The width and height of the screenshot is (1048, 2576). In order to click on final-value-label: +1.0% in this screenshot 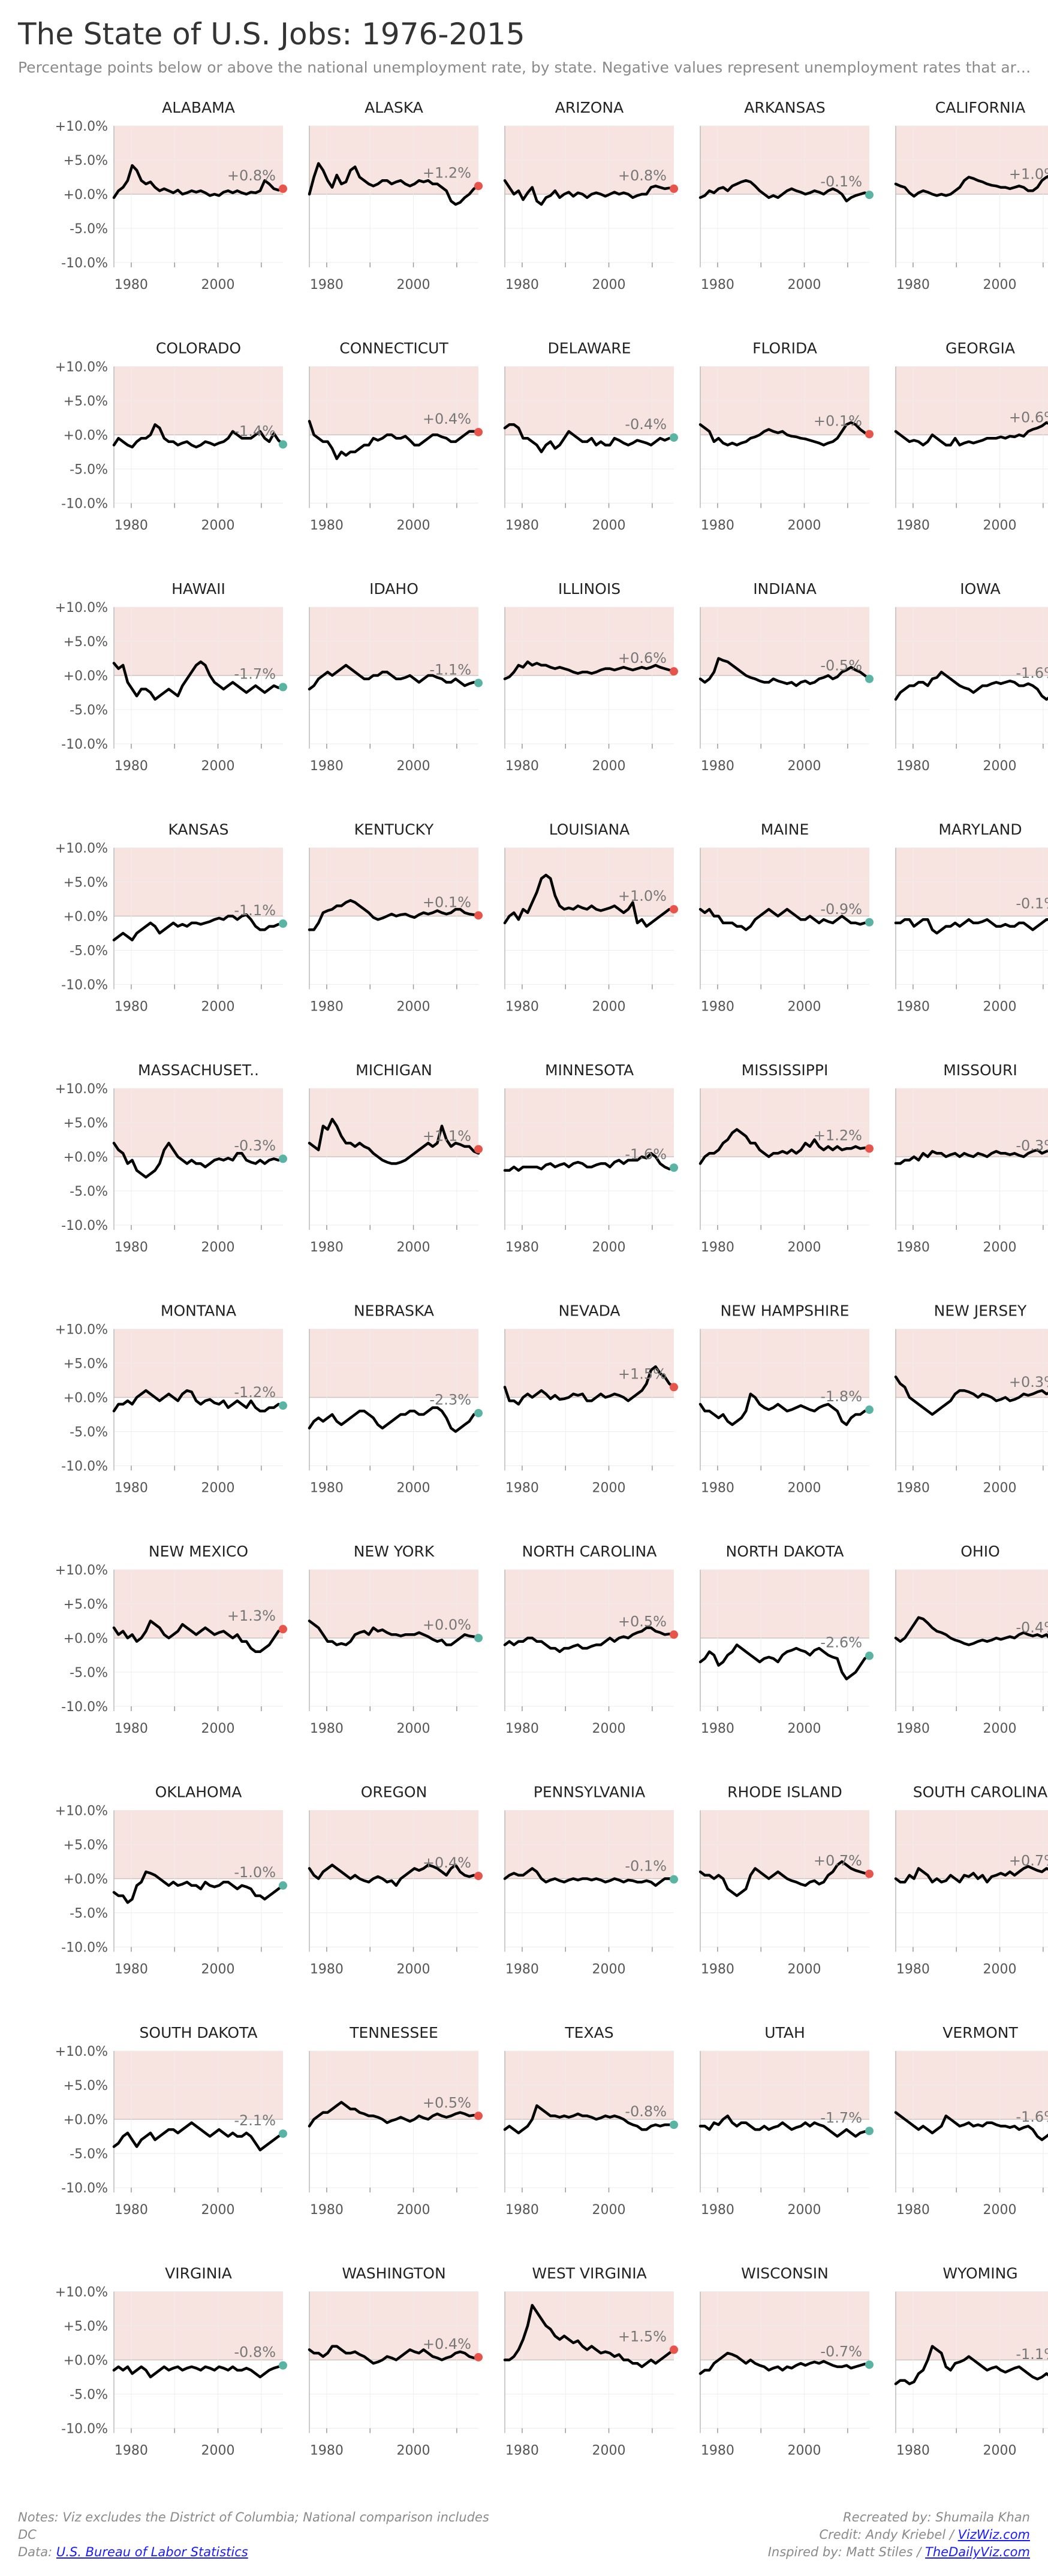, I will do `click(642, 896)`.